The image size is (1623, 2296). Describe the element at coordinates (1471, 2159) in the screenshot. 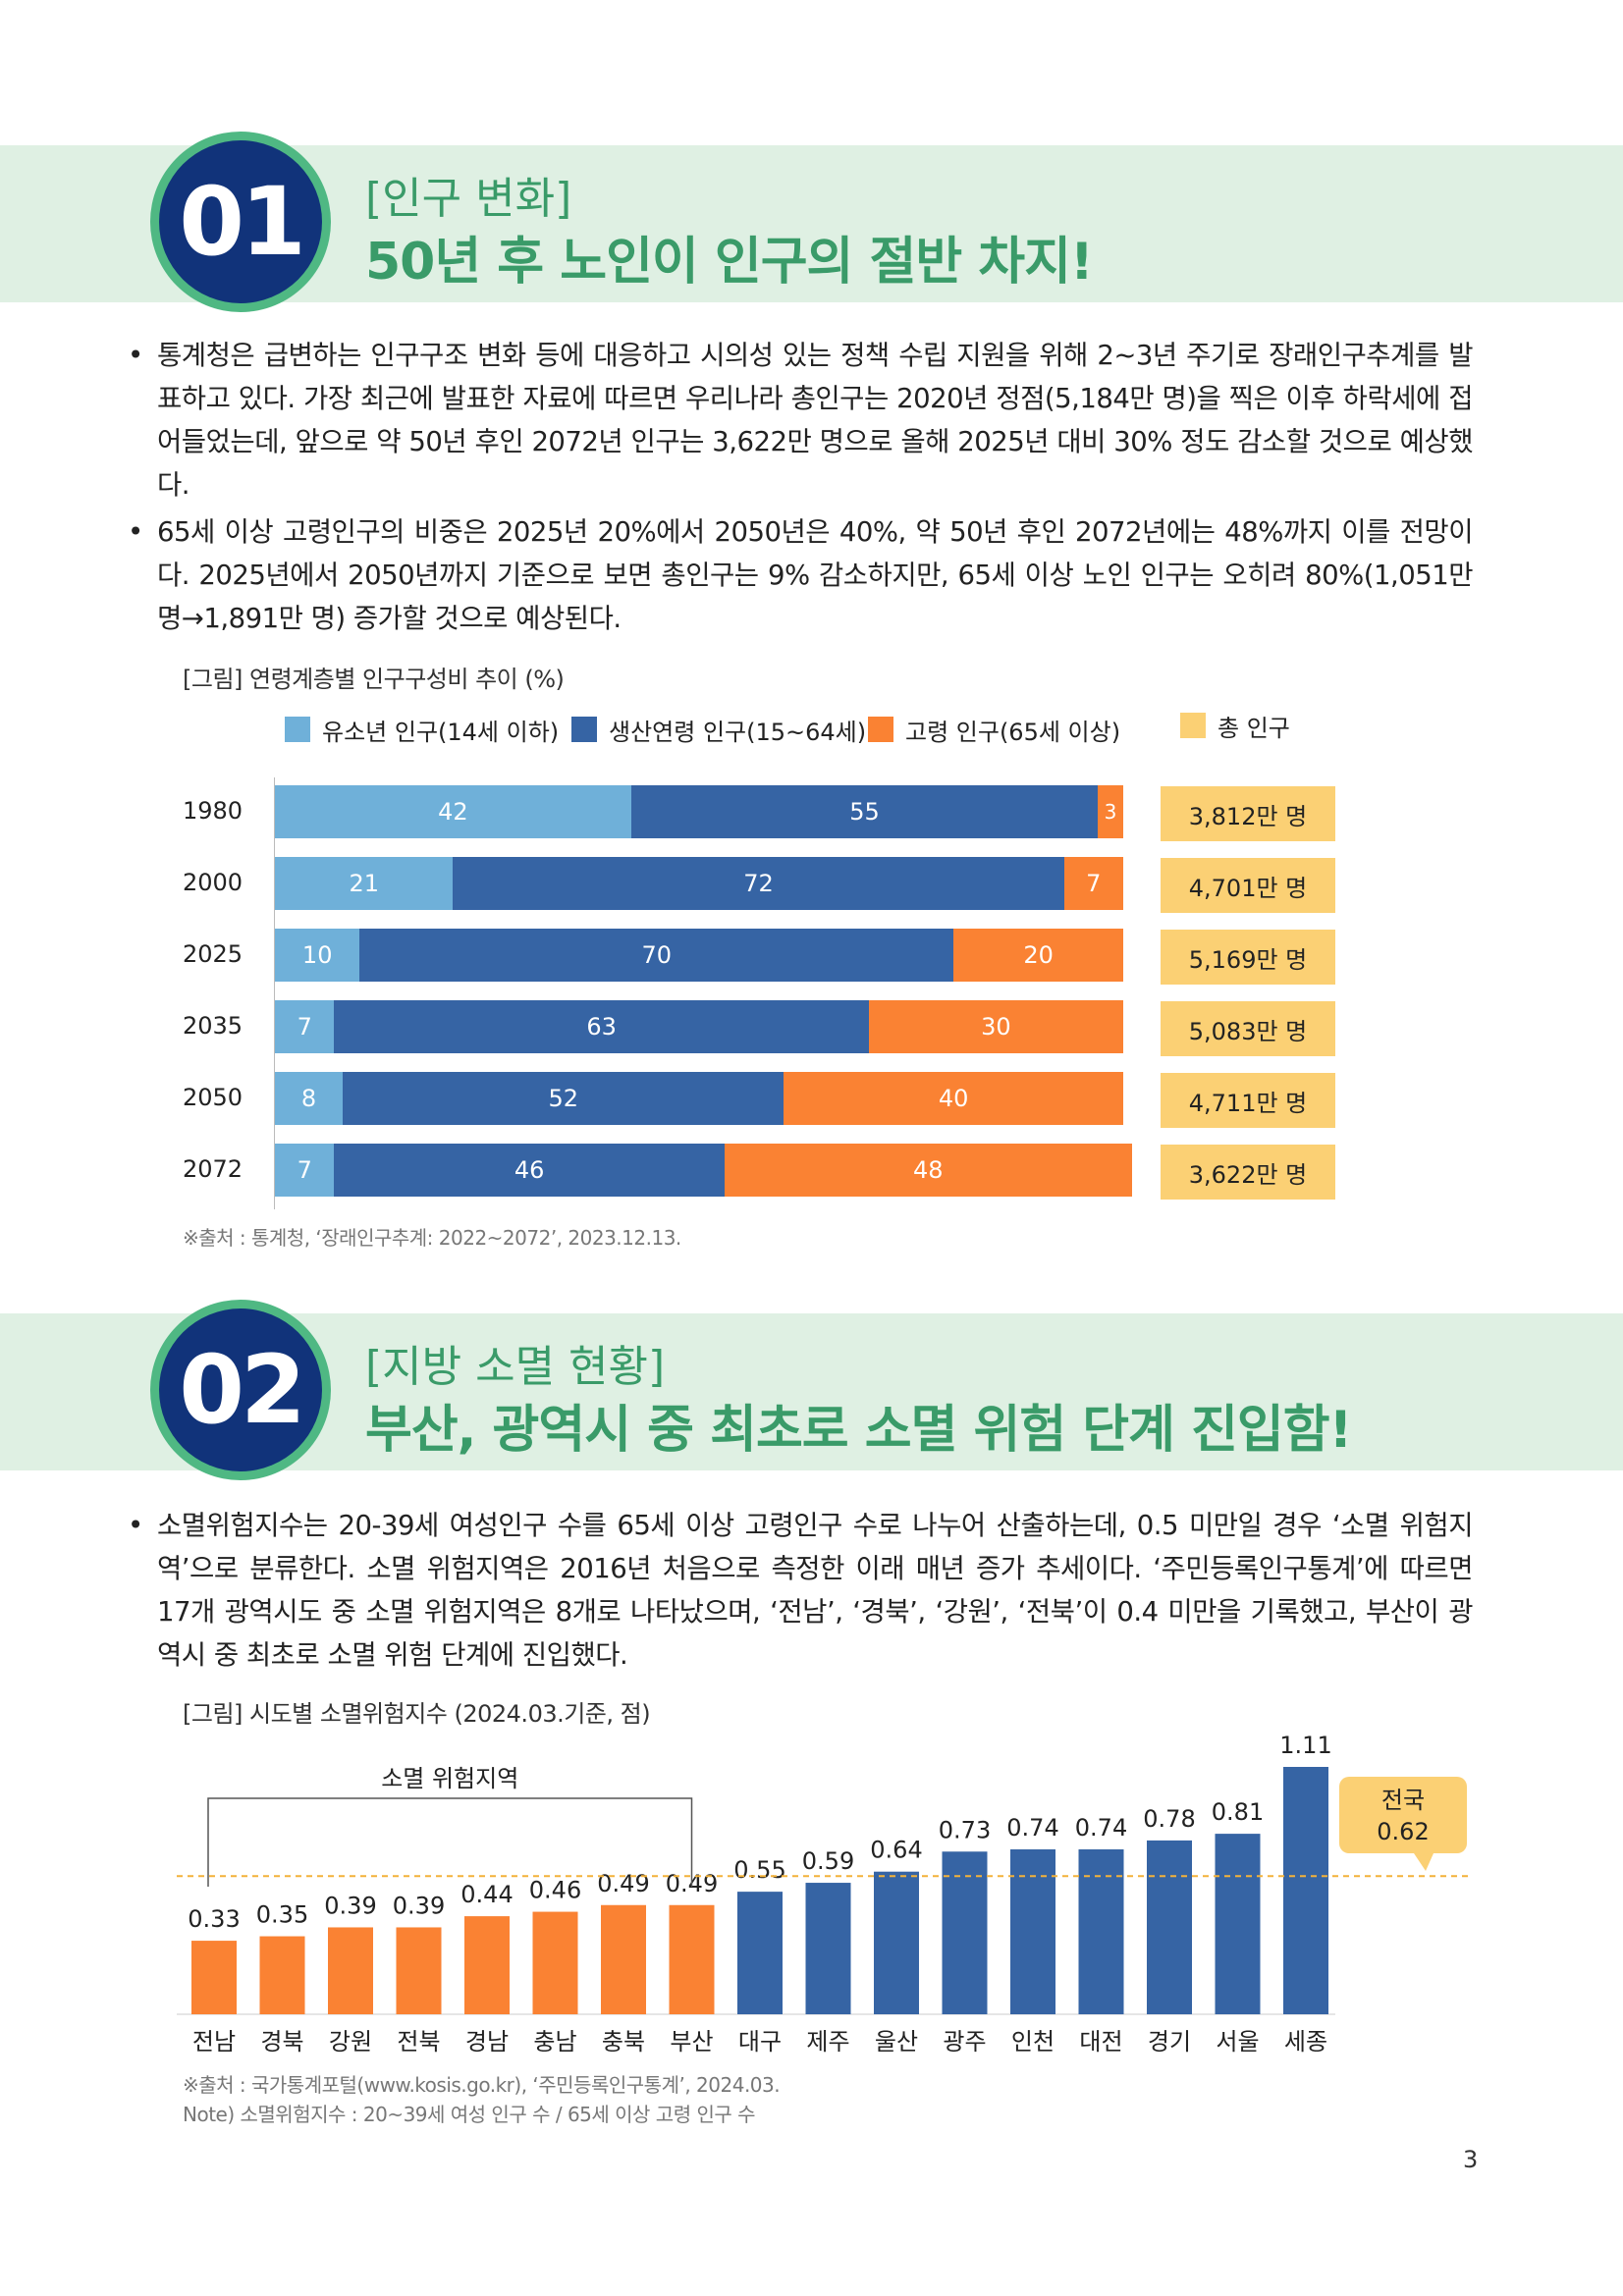

I see `page-number: 3` at that location.